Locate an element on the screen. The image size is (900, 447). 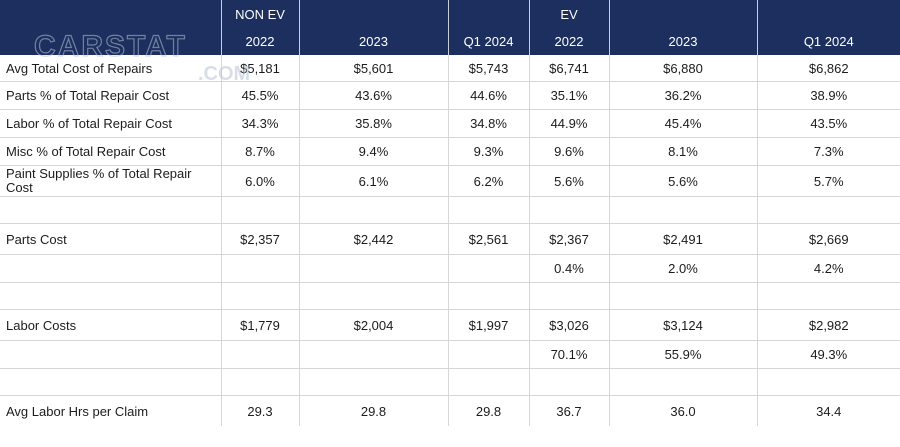
table-cell: 38.9% is located at coordinates (828, 95).